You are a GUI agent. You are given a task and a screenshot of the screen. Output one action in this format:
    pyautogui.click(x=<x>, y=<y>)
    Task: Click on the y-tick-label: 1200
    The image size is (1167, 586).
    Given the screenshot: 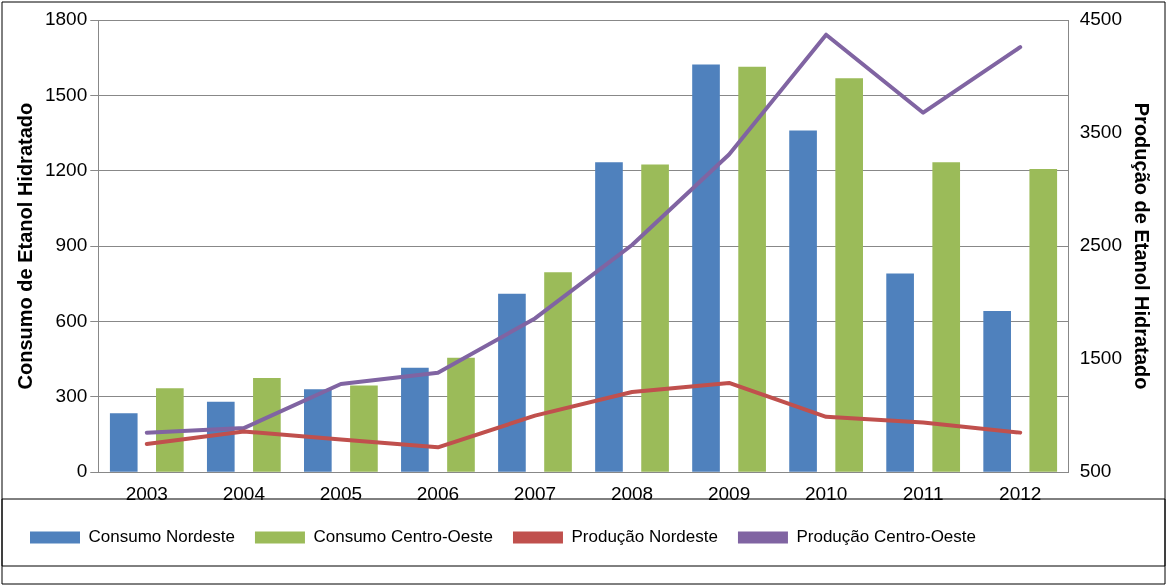 What is the action you would take?
    pyautogui.click(x=66, y=169)
    